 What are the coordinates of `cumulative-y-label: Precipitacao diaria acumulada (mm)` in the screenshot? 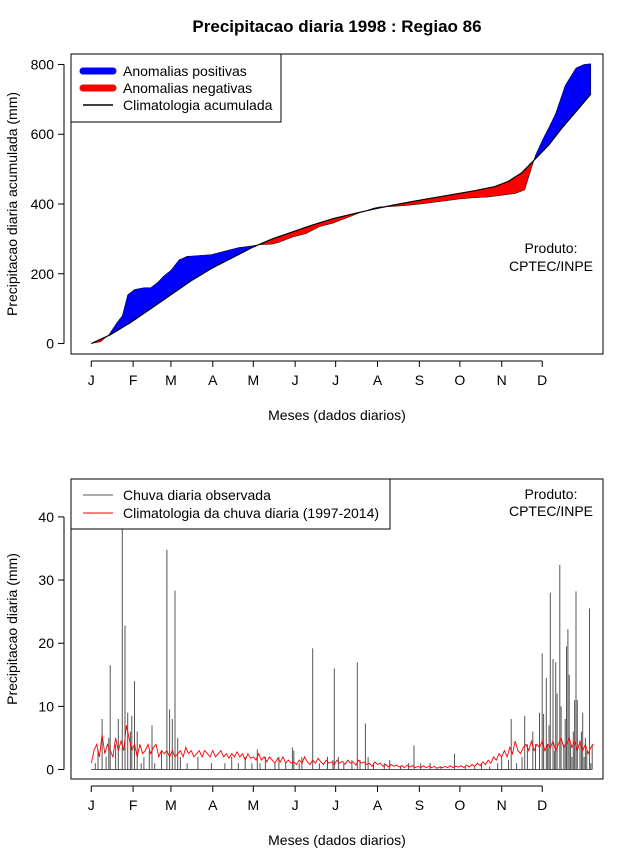 It's located at (12, 204).